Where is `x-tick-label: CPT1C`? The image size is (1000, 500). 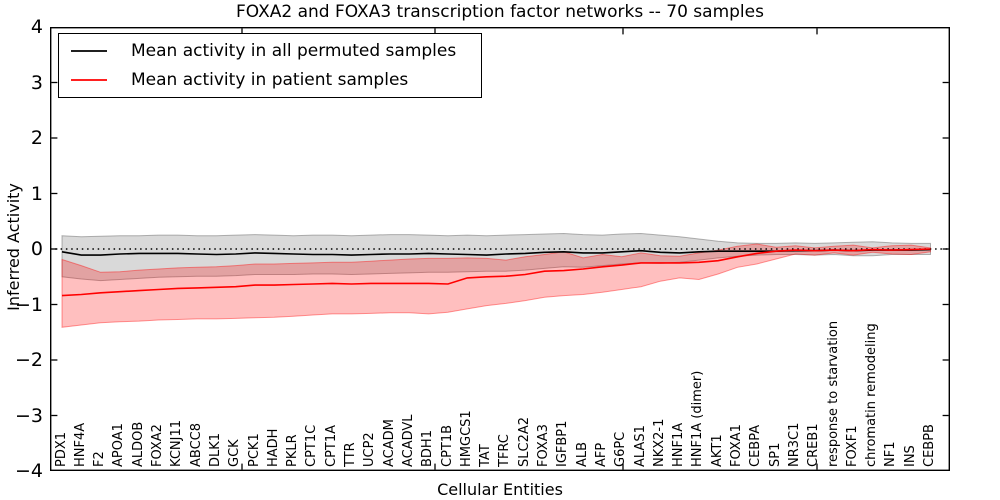
x-tick-label: CPT1C is located at coordinates (312, 445).